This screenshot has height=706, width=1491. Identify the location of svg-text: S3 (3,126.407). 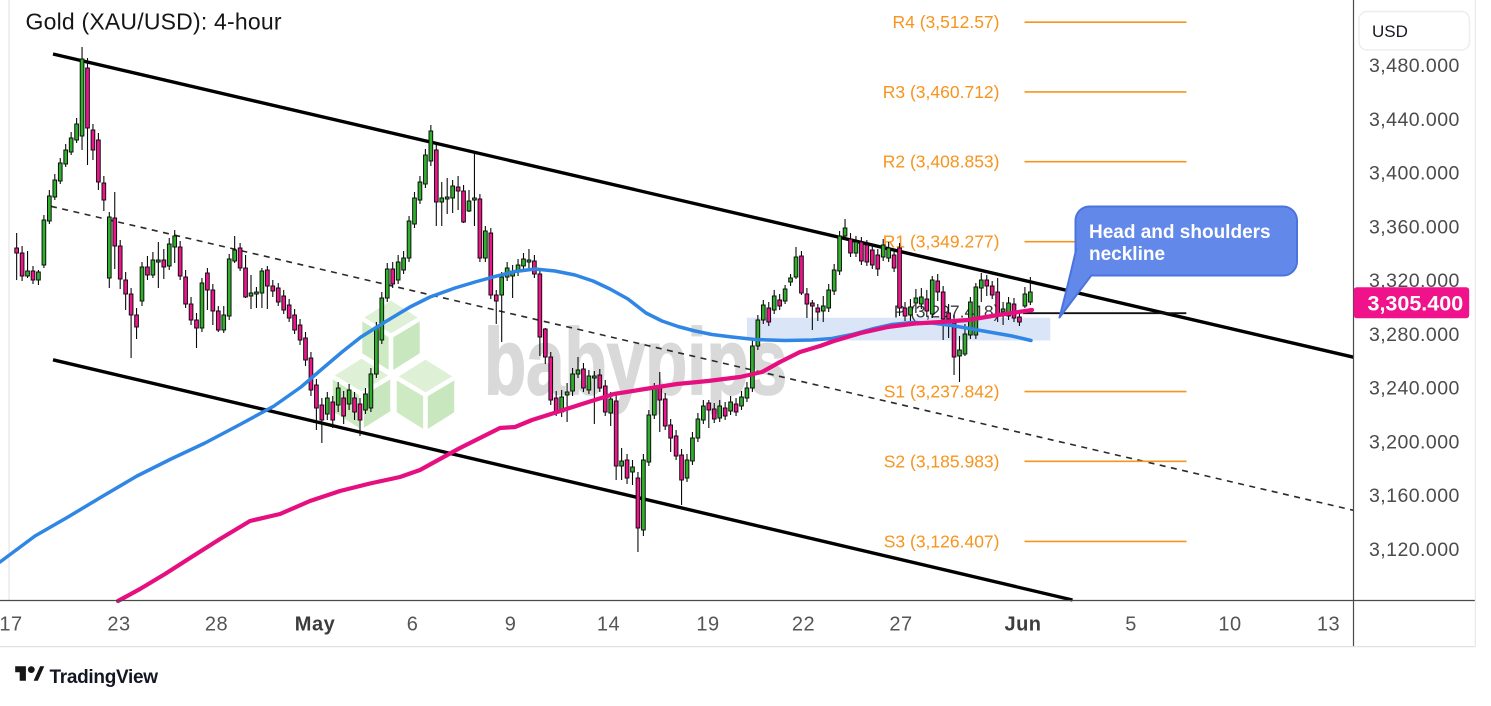
(942, 541).